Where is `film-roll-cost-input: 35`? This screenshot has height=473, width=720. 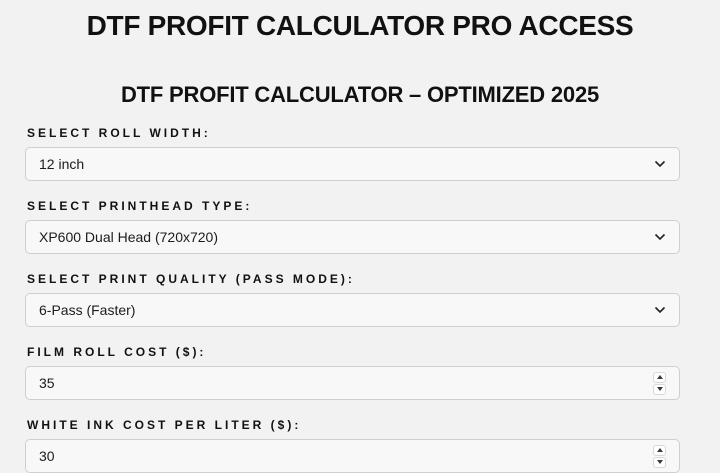 film-roll-cost-input: 35 is located at coordinates (352, 383).